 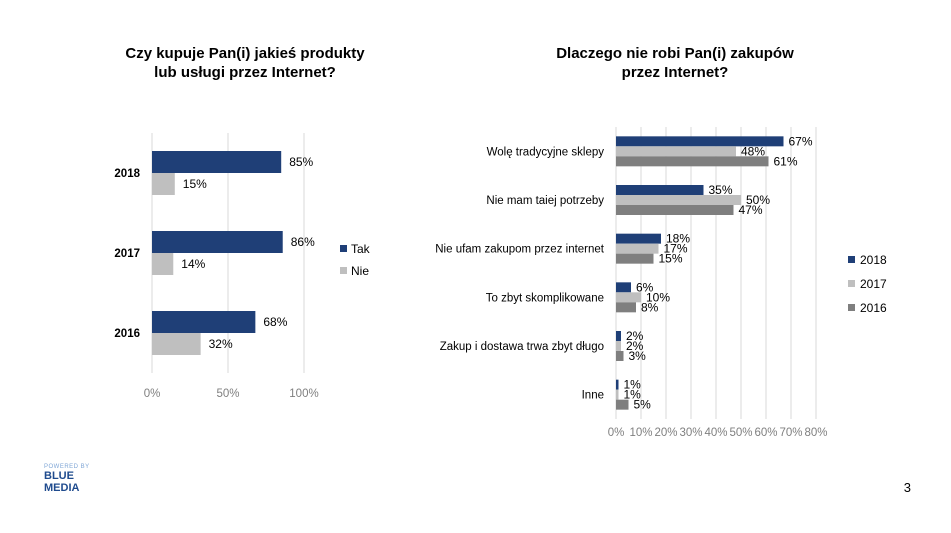 I want to click on chart1-data-label: 15%, so click(x=195, y=184).